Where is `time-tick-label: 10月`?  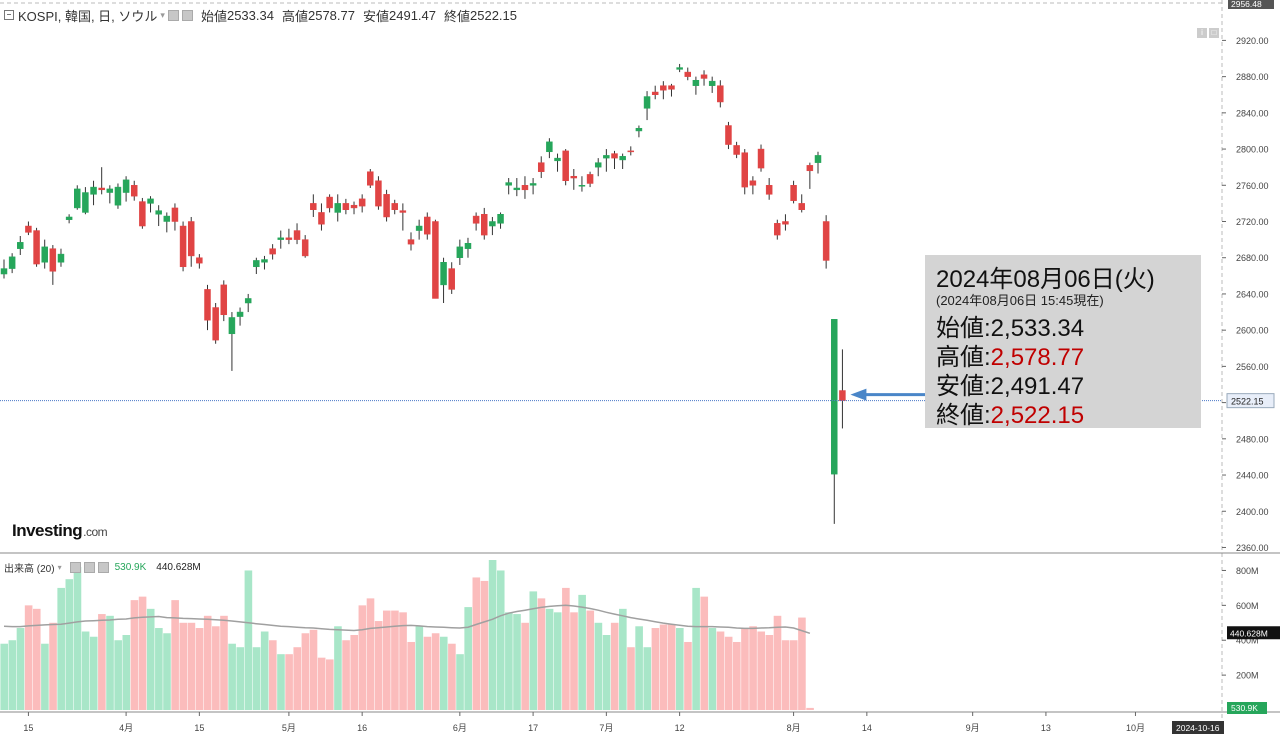 time-tick-label: 10月 is located at coordinates (1135, 728).